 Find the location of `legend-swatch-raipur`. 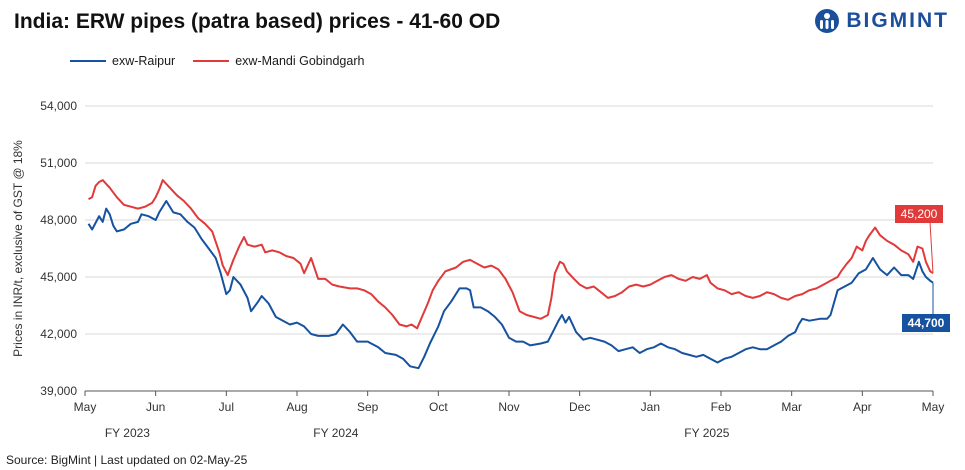

legend-swatch-raipur is located at coordinates (88, 61).